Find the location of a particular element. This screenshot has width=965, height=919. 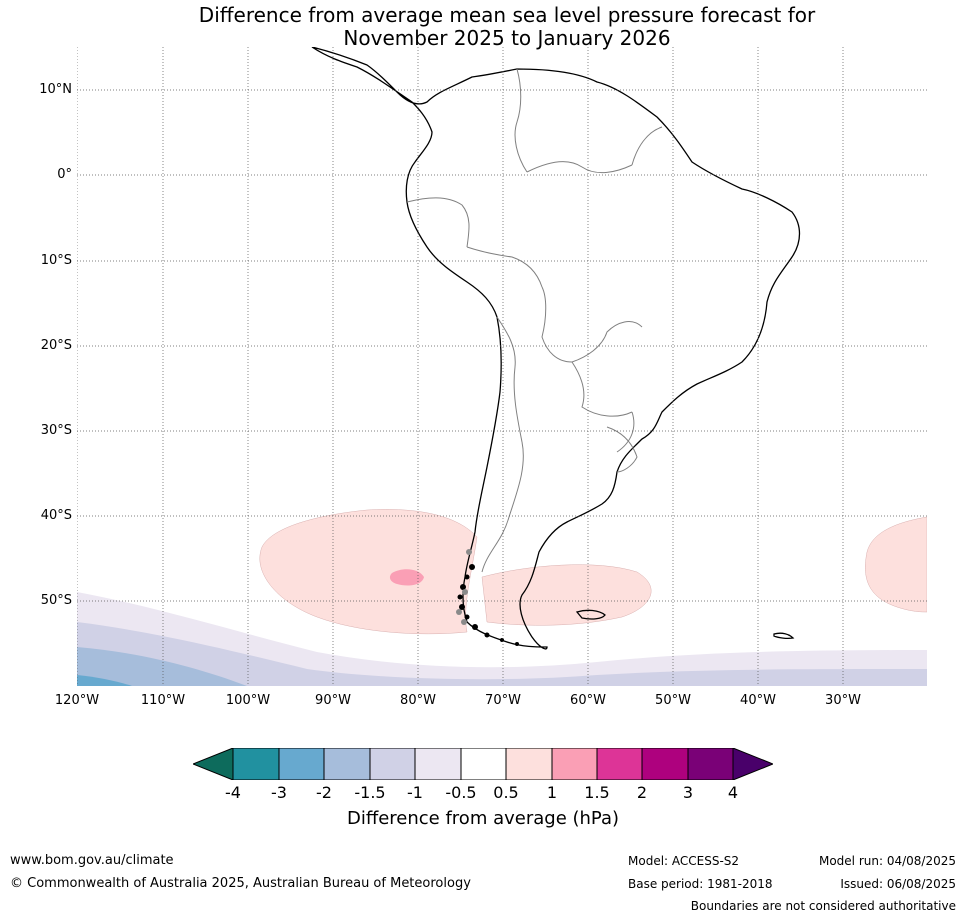

cb-tick-11: 3 is located at coordinates (688, 792).